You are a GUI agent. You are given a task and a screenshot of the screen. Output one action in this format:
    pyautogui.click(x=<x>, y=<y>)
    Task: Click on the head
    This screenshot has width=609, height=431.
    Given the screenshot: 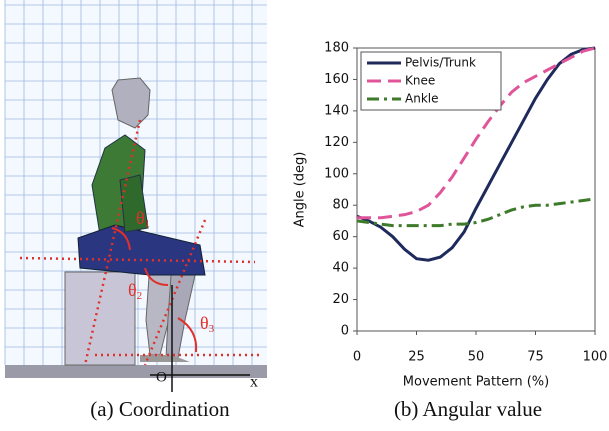 What is the action you would take?
    pyautogui.click(x=131, y=103)
    